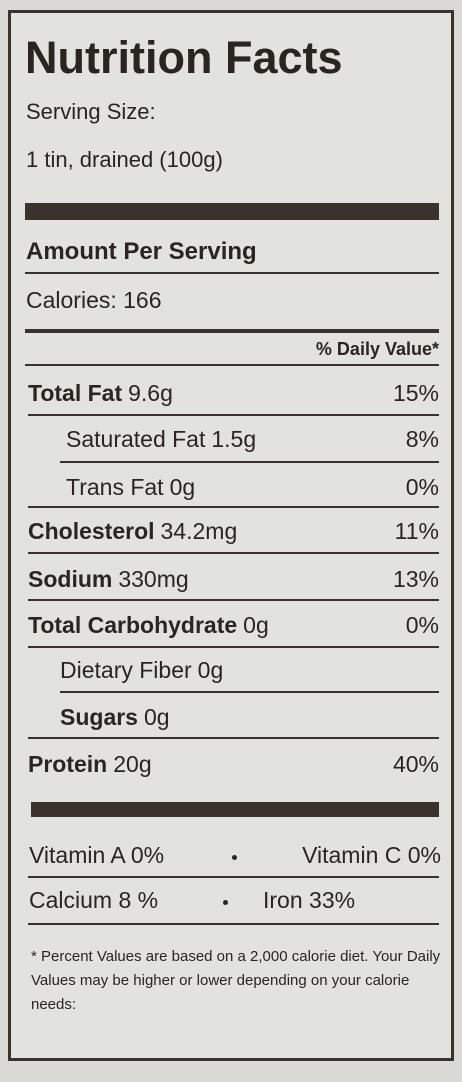 Image resolution: width=462 pixels, height=1082 pixels. I want to click on calories: Calories: 166, so click(94, 300).